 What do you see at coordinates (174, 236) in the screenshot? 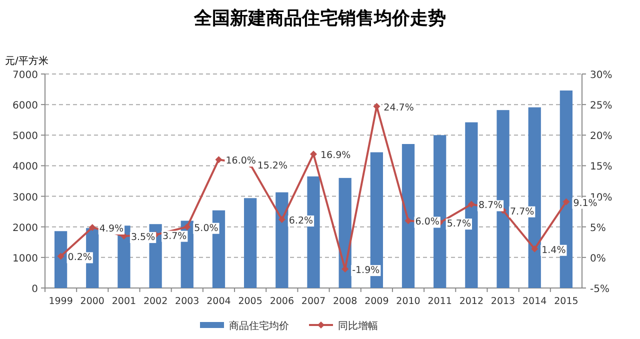
I see `data-label: 3.7%` at bounding box center [174, 236].